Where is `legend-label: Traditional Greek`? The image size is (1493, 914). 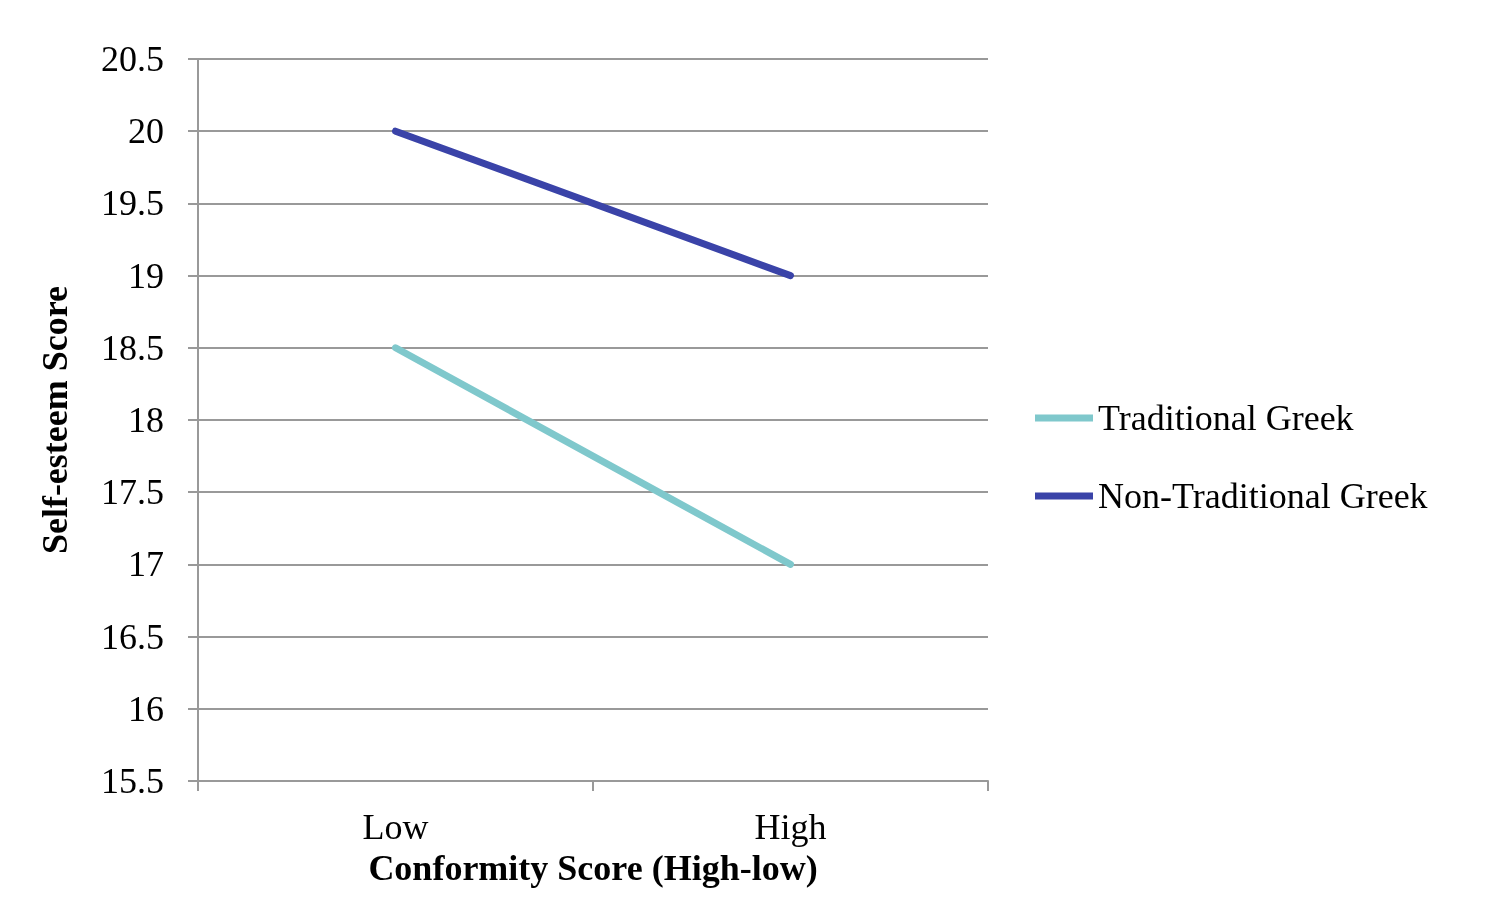
legend-label: Traditional Greek is located at coordinates (1226, 418).